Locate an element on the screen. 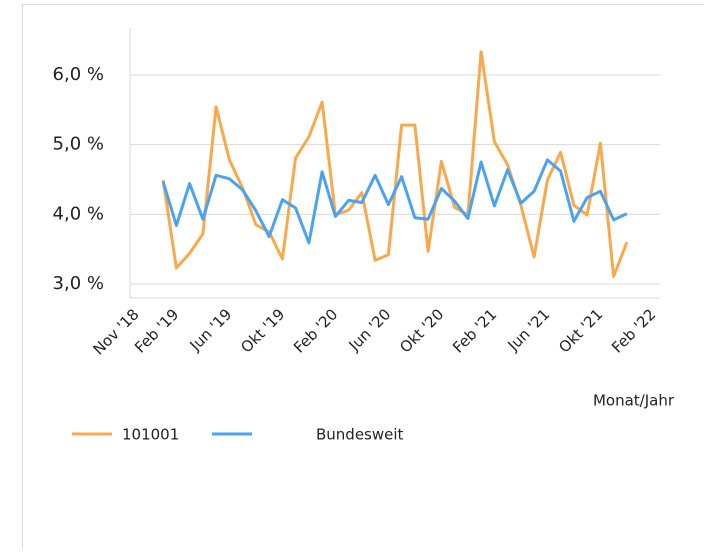 The image size is (704, 552). x-tick-label: Feb '22 is located at coordinates (633, 330).